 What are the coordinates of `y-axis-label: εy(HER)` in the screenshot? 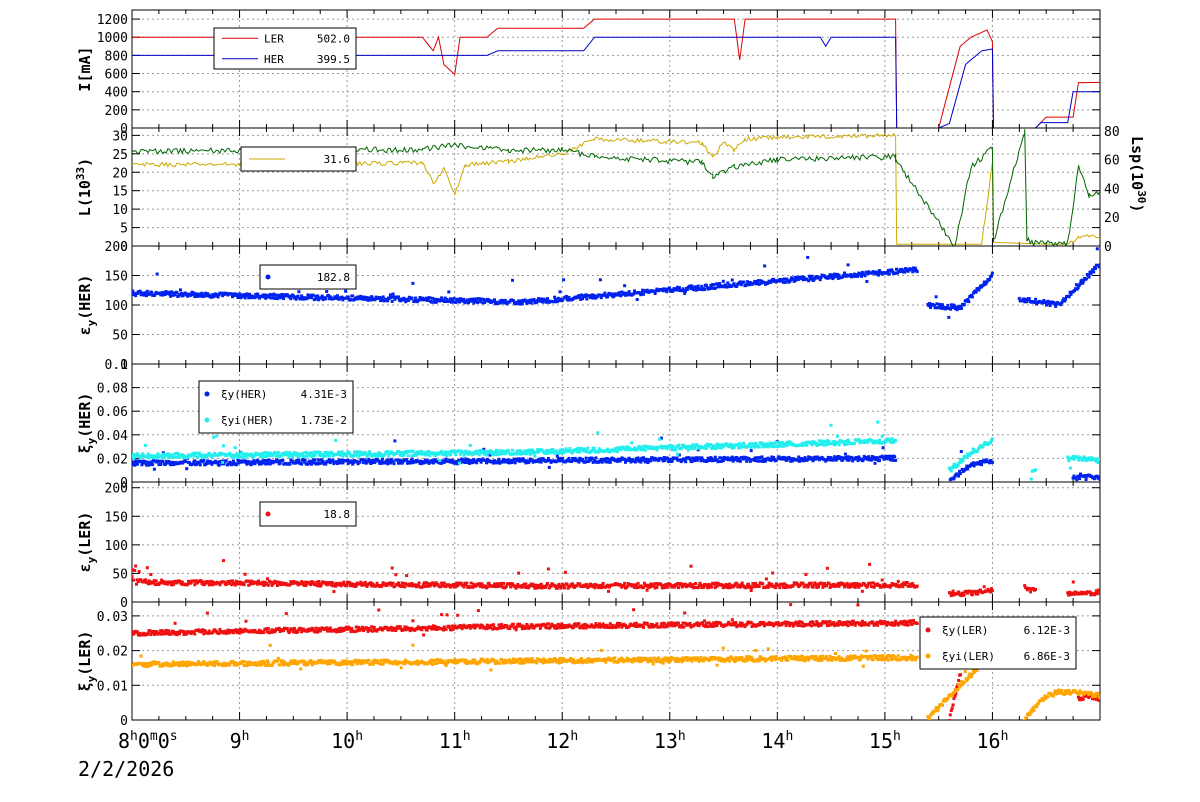 It's located at (87, 305).